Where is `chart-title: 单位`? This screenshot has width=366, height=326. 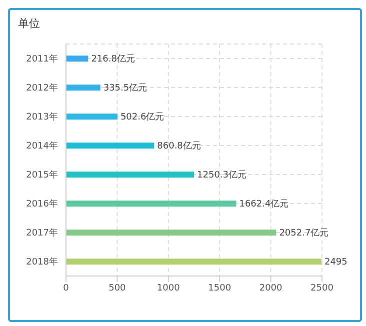 chart-title: 单位 is located at coordinates (29, 23).